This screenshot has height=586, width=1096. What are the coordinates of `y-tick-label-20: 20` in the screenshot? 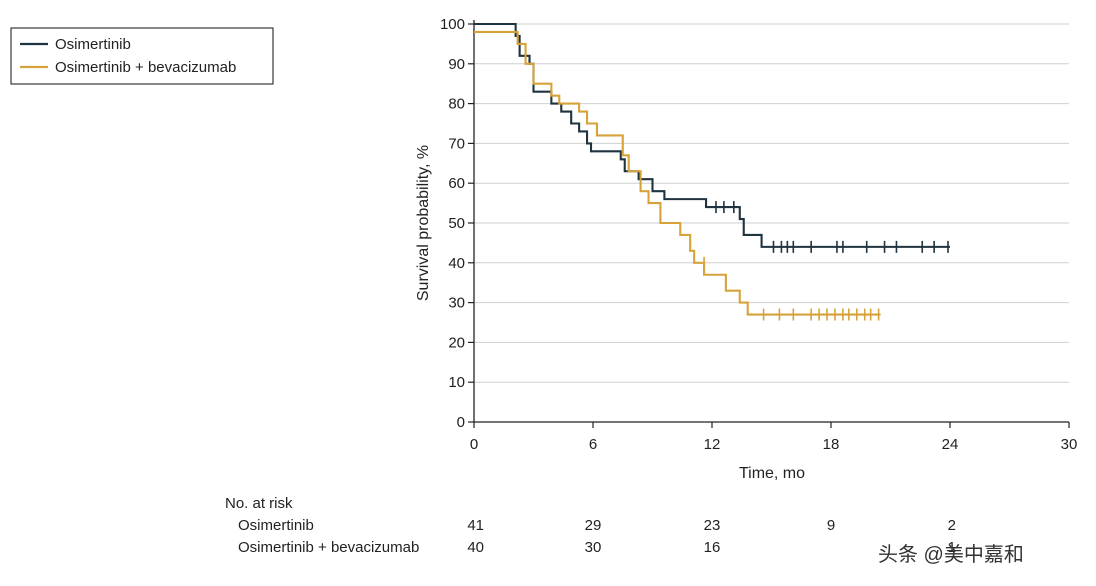 It's located at (456, 342).